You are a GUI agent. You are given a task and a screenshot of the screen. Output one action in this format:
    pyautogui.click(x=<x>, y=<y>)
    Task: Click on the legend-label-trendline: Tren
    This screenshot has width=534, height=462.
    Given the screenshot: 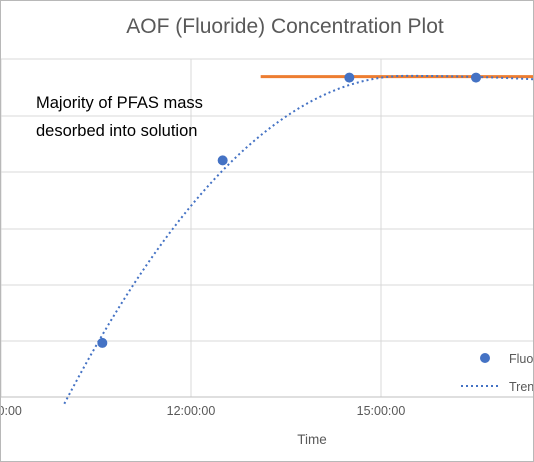 What is the action you would take?
    pyautogui.click(x=521, y=387)
    